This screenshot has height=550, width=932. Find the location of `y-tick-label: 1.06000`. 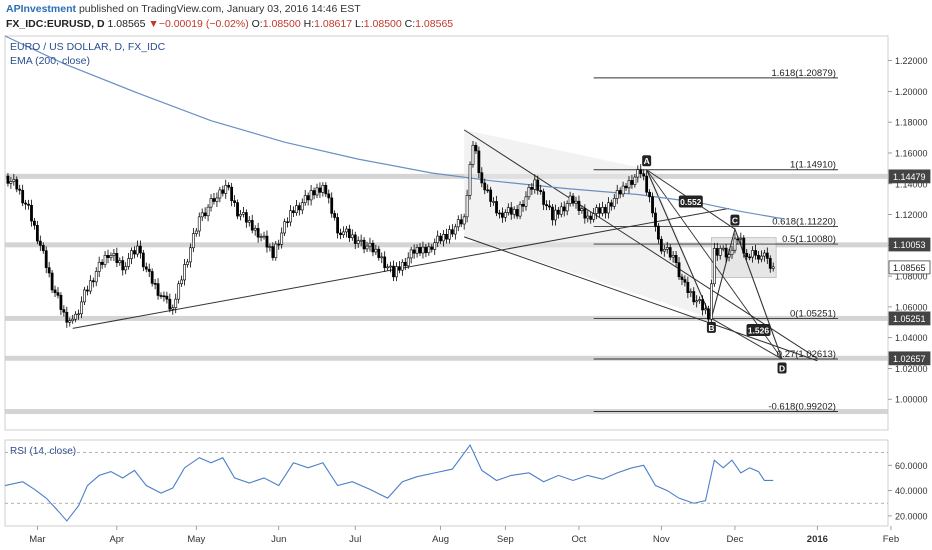

y-tick-label: 1.06000 is located at coordinates (911, 307).